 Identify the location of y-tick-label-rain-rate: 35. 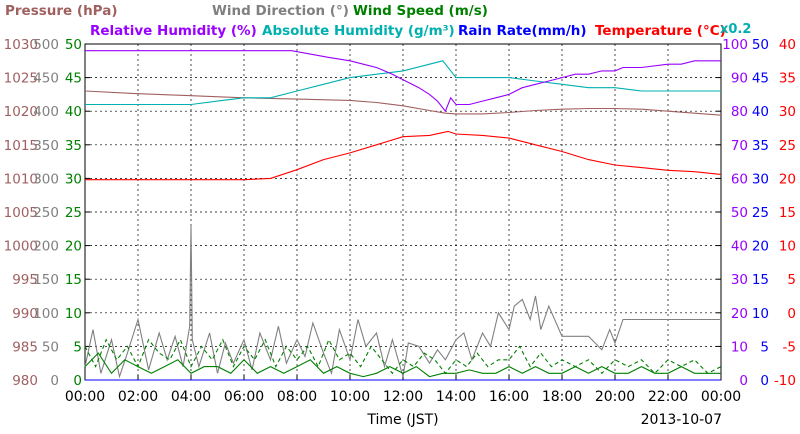
(760, 146).